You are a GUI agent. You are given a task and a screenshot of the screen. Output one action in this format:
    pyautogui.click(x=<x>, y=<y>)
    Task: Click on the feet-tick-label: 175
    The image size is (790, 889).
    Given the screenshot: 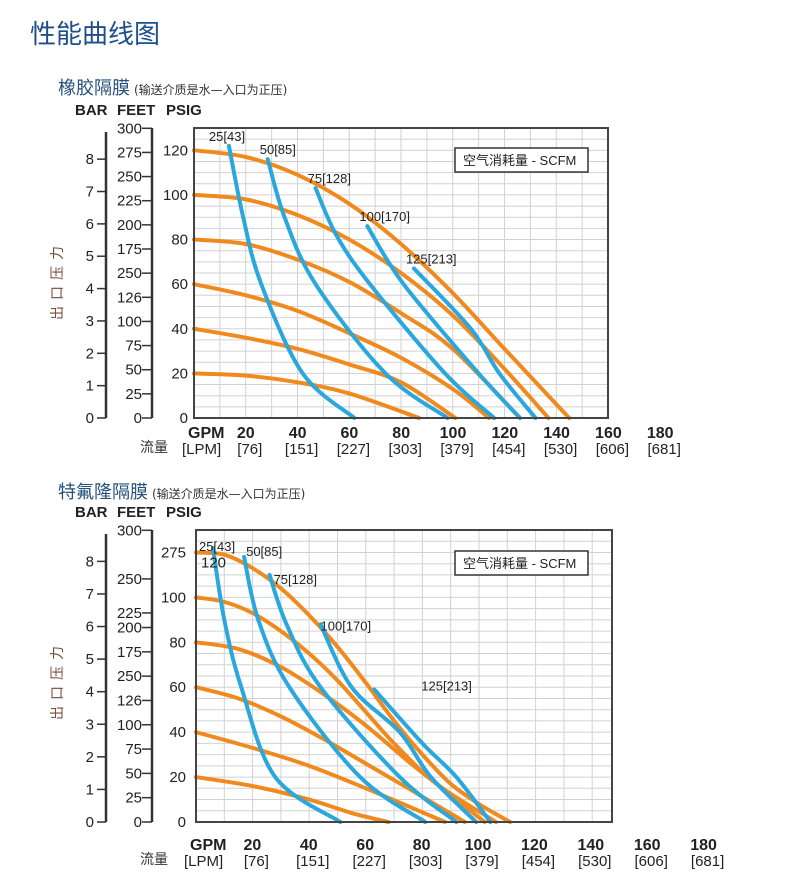 What is the action you would take?
    pyautogui.click(x=129, y=249)
    